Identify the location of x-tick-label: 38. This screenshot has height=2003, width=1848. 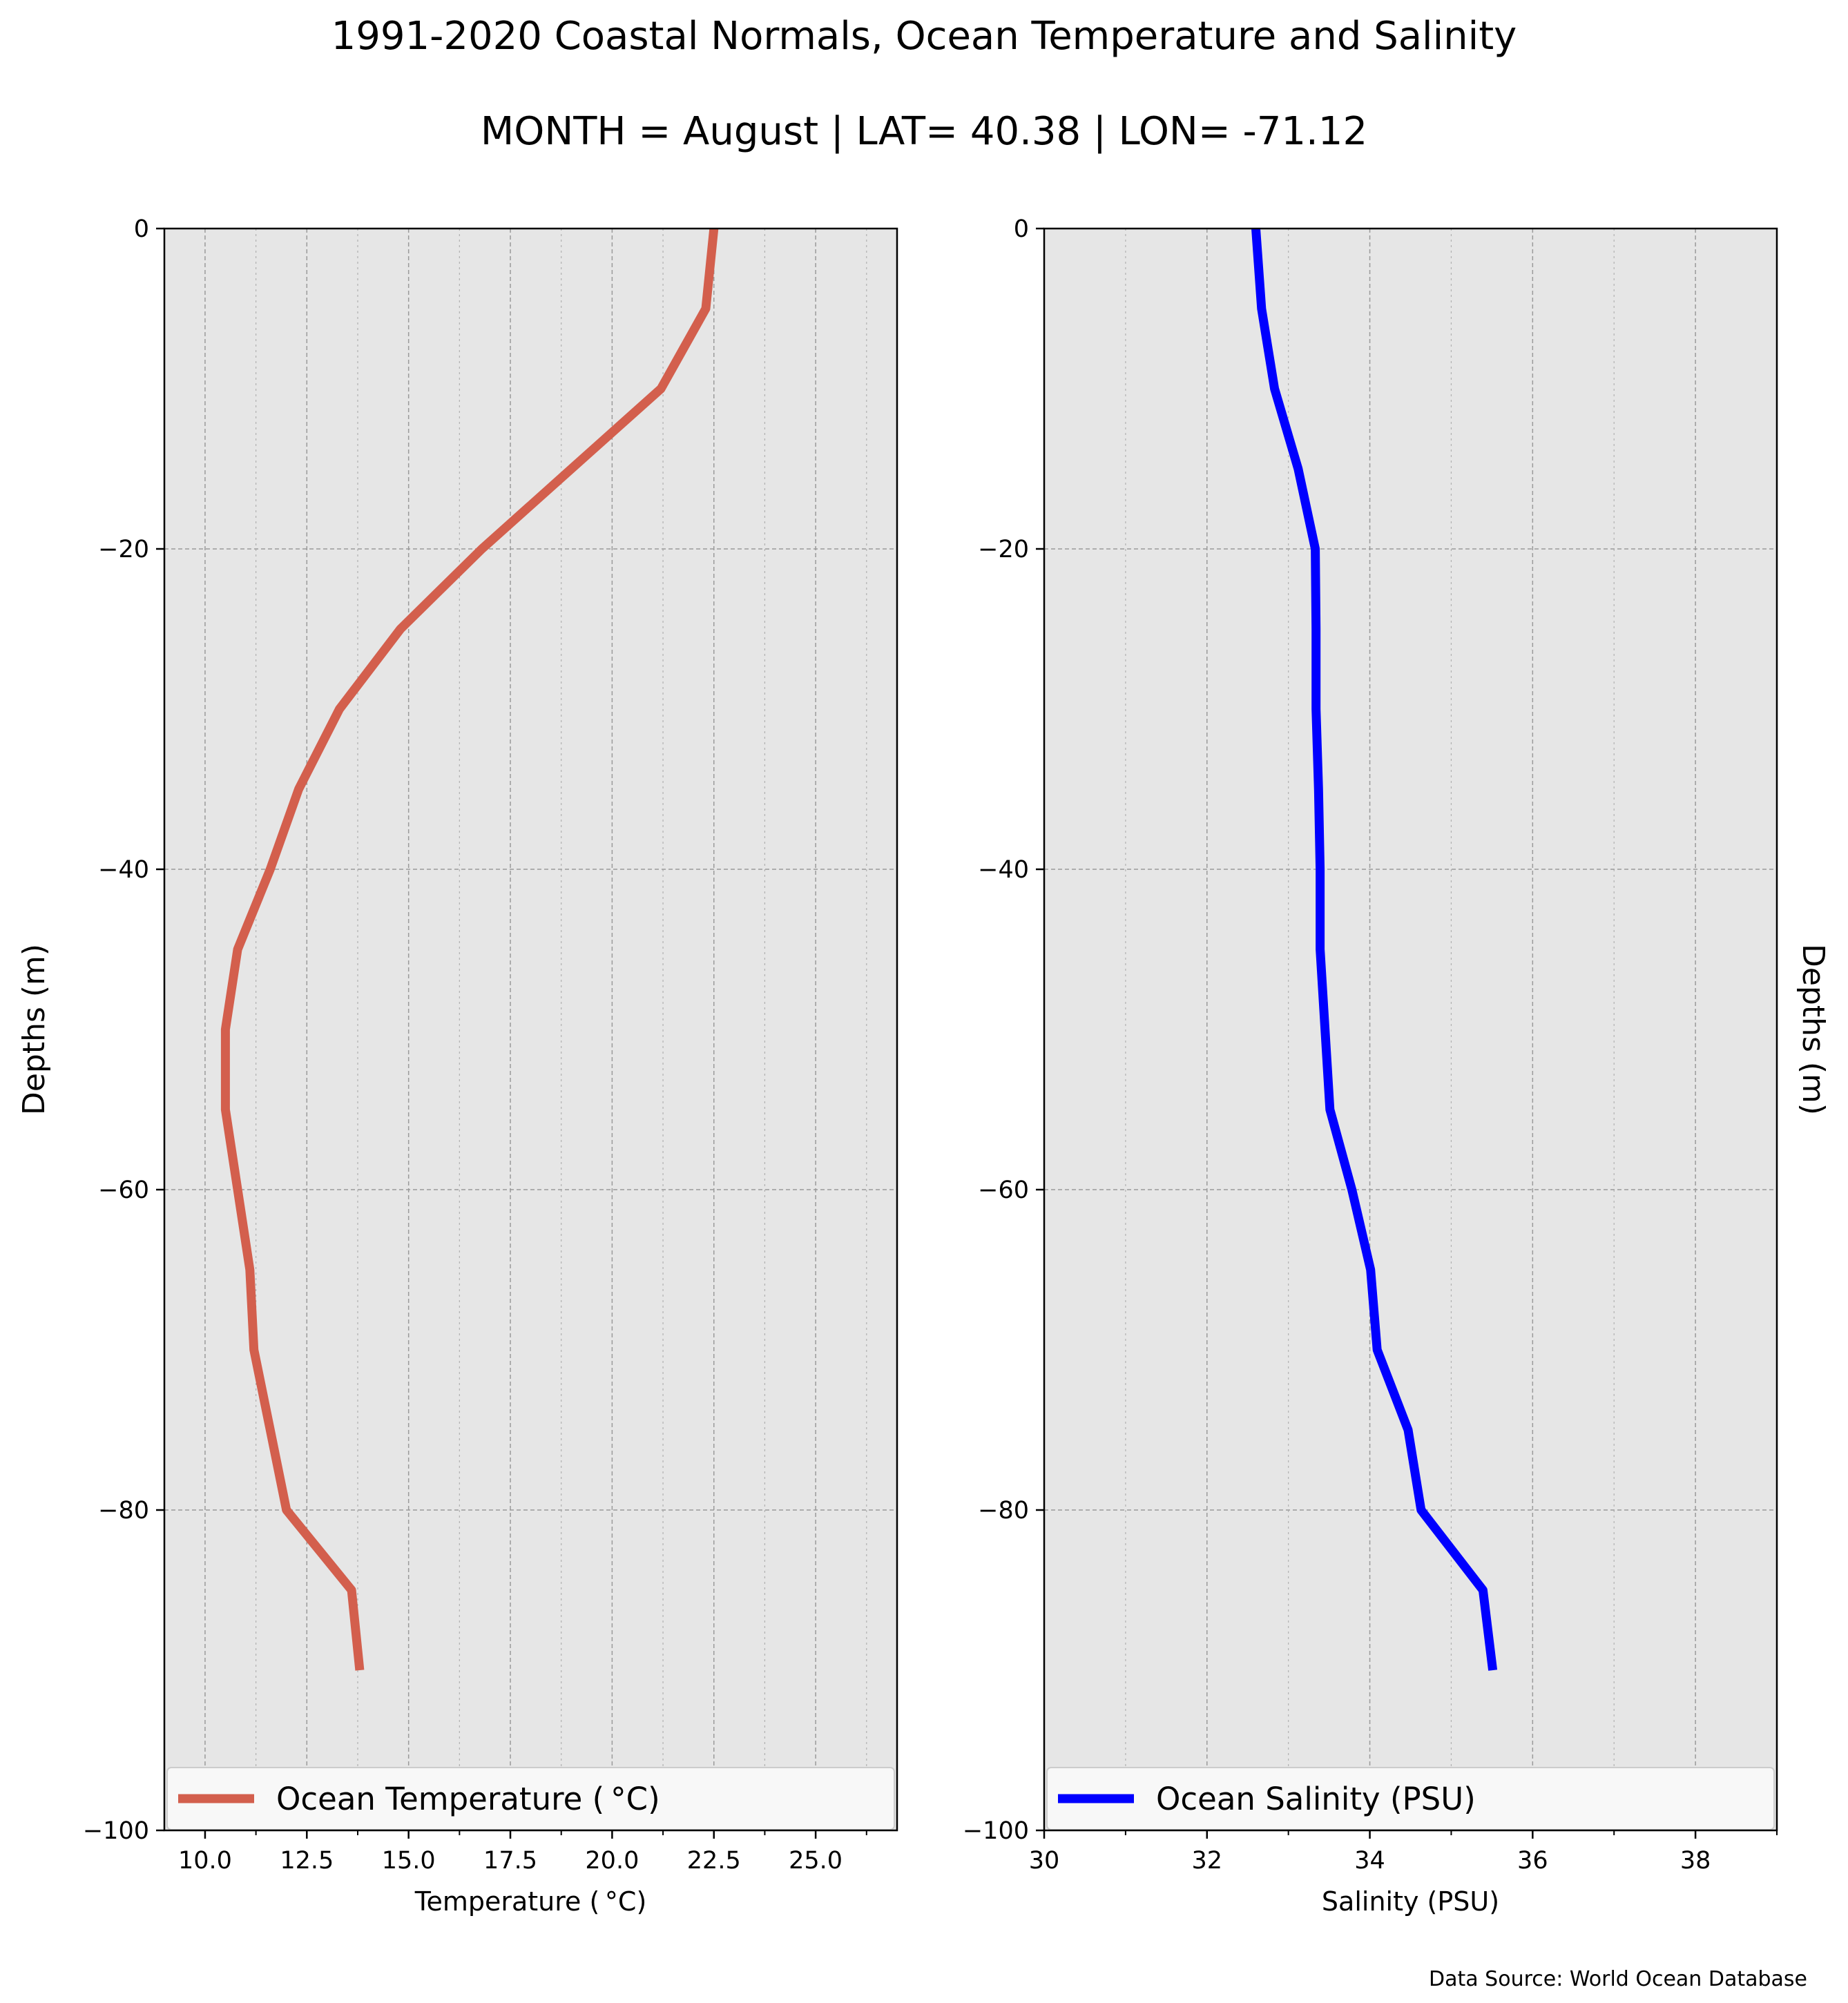
(1695, 1861).